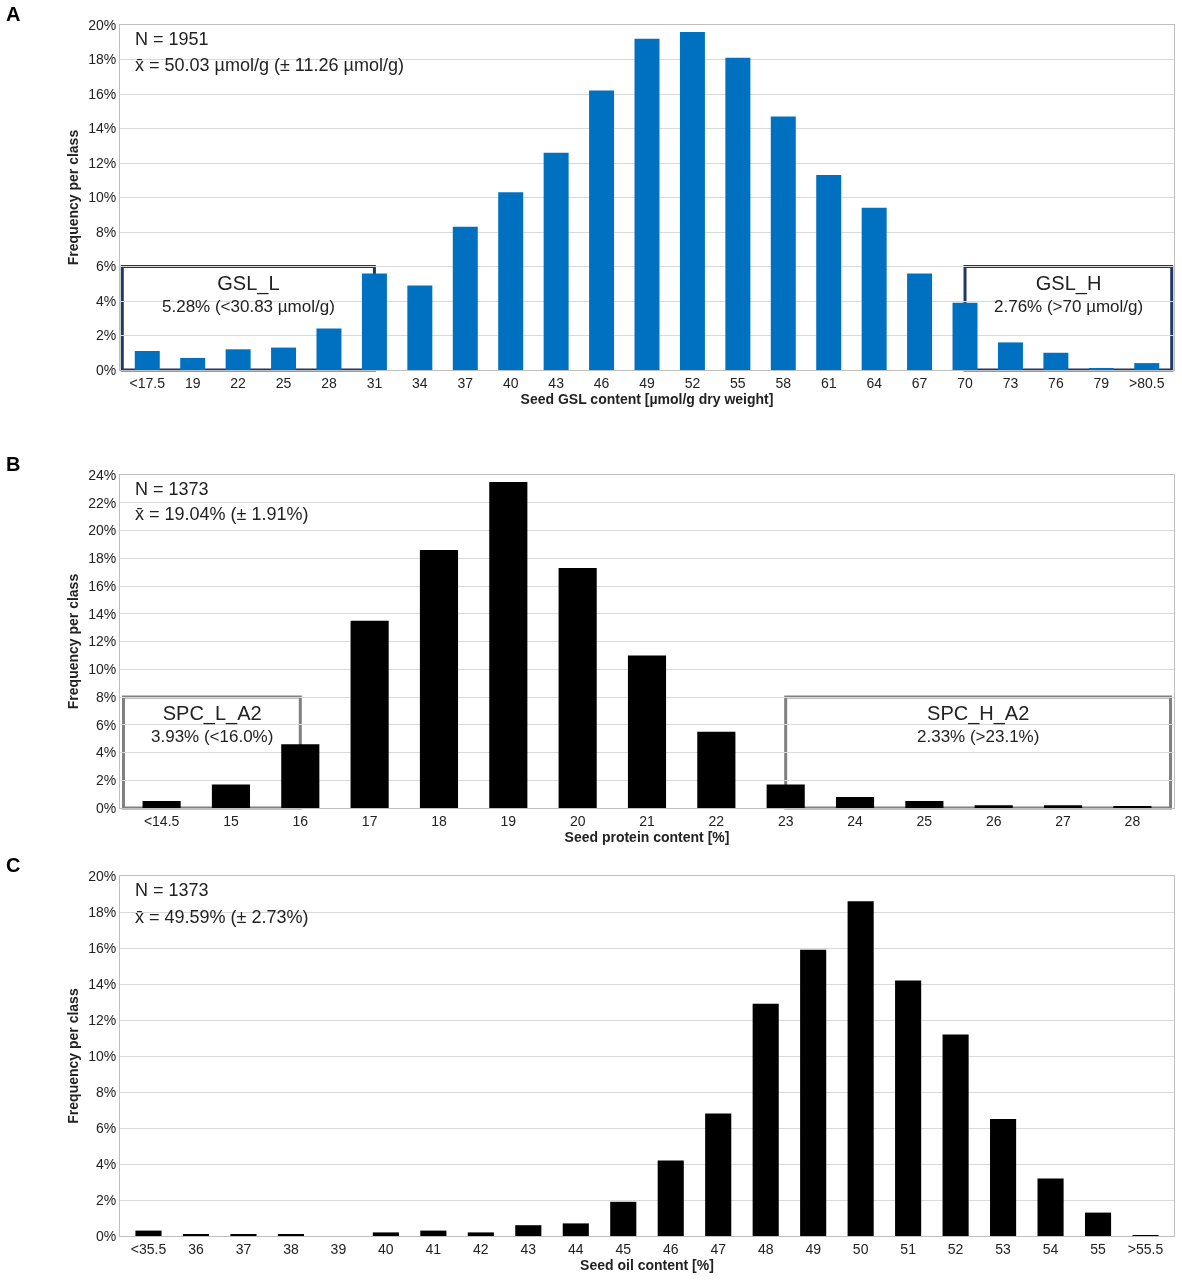 The width and height of the screenshot is (1182, 1287). What do you see at coordinates (855, 820) in the screenshot?
I see `x-tick-label: 24` at bounding box center [855, 820].